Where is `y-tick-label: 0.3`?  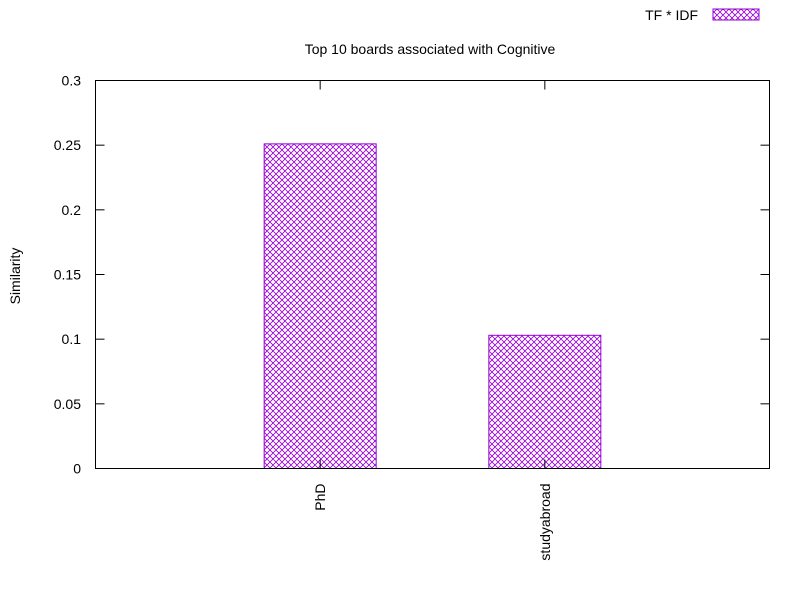
y-tick-label: 0.3 is located at coordinates (72, 81).